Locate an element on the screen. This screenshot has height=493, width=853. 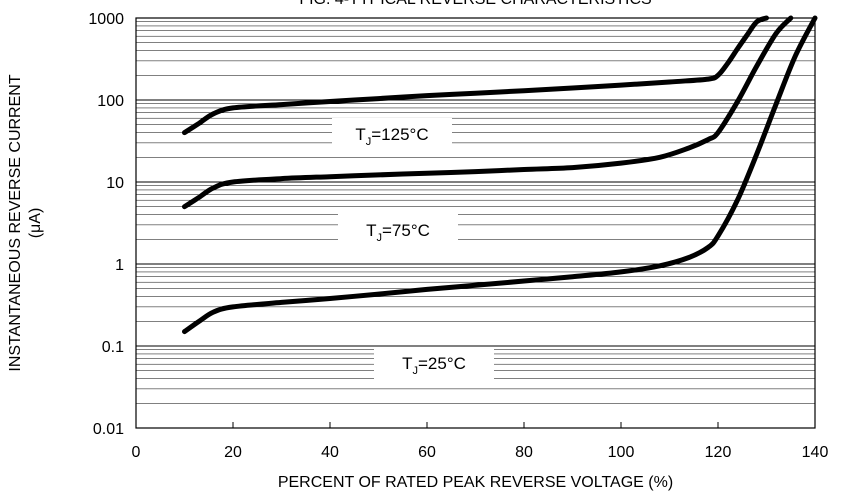
x-tick-label: 40 is located at coordinates (330, 452).